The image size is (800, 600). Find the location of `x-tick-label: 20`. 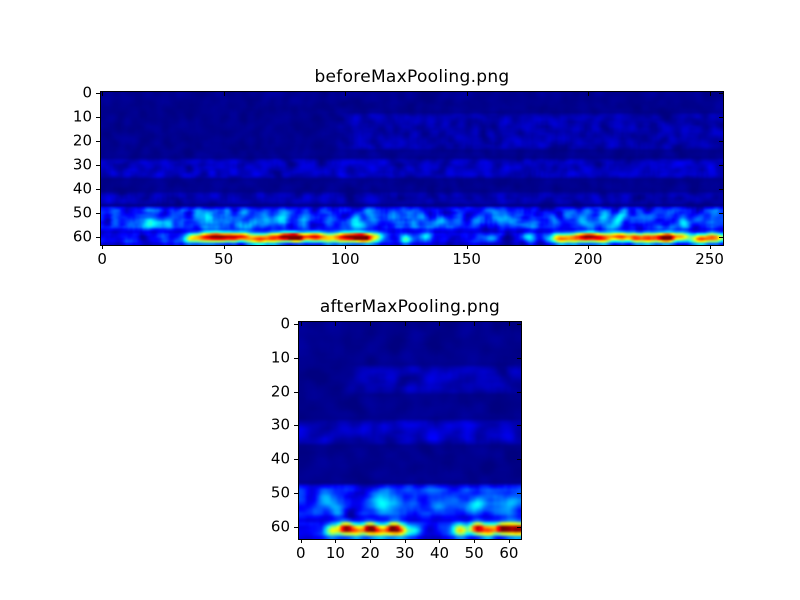

x-tick-label: 20 is located at coordinates (370, 553).